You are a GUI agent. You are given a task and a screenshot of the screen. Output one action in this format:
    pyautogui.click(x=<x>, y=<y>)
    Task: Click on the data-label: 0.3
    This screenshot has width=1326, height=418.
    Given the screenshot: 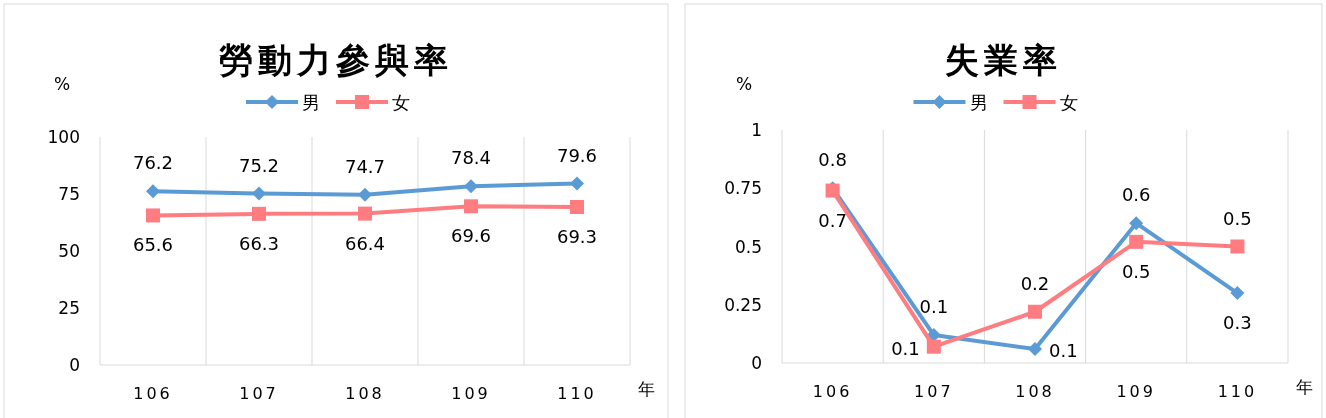 What is the action you would take?
    pyautogui.click(x=1237, y=323)
    